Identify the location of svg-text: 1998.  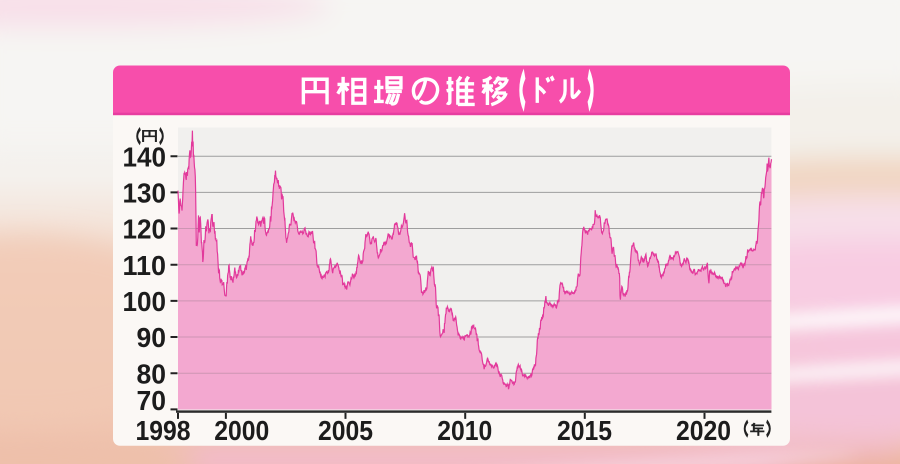
(163, 430).